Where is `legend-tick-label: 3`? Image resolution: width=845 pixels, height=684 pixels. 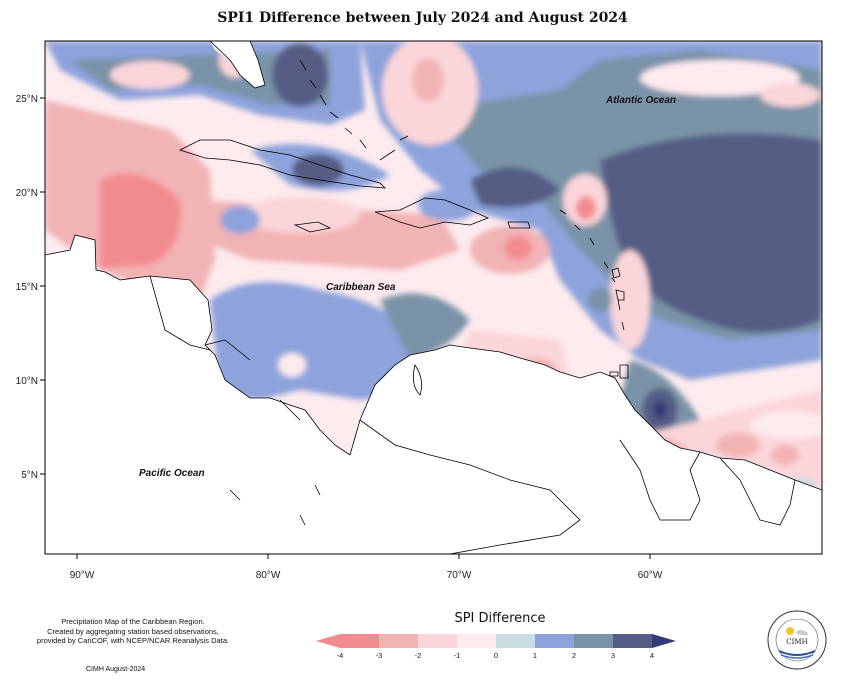 legend-tick-label: 3 is located at coordinates (613, 655).